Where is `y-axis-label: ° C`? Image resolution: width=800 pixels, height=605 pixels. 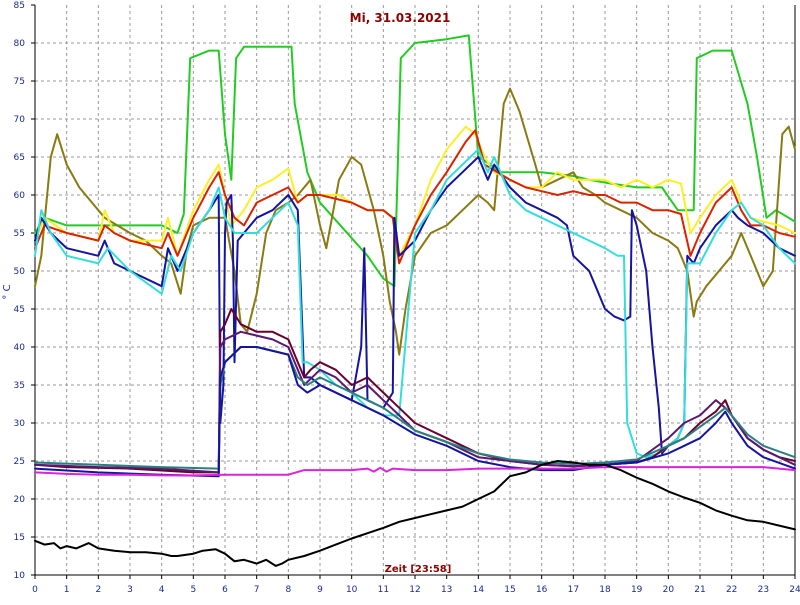
y-axis-label: ° C is located at coordinates (7, 291).